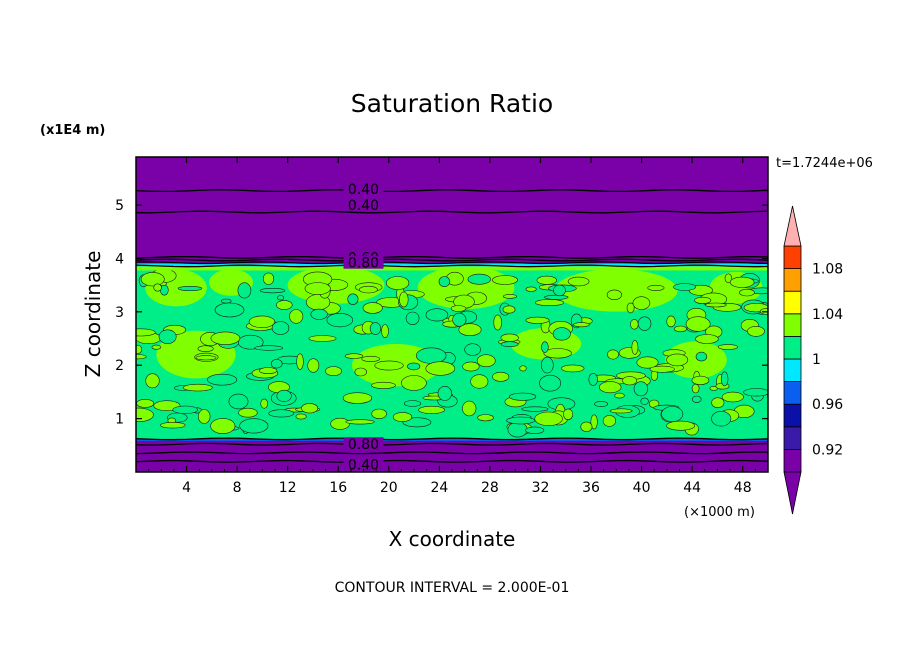 The width and height of the screenshot is (904, 654). Describe the element at coordinates (72, 130) in the screenshot. I see `y-unit-label: (x1E4 m)` at that location.